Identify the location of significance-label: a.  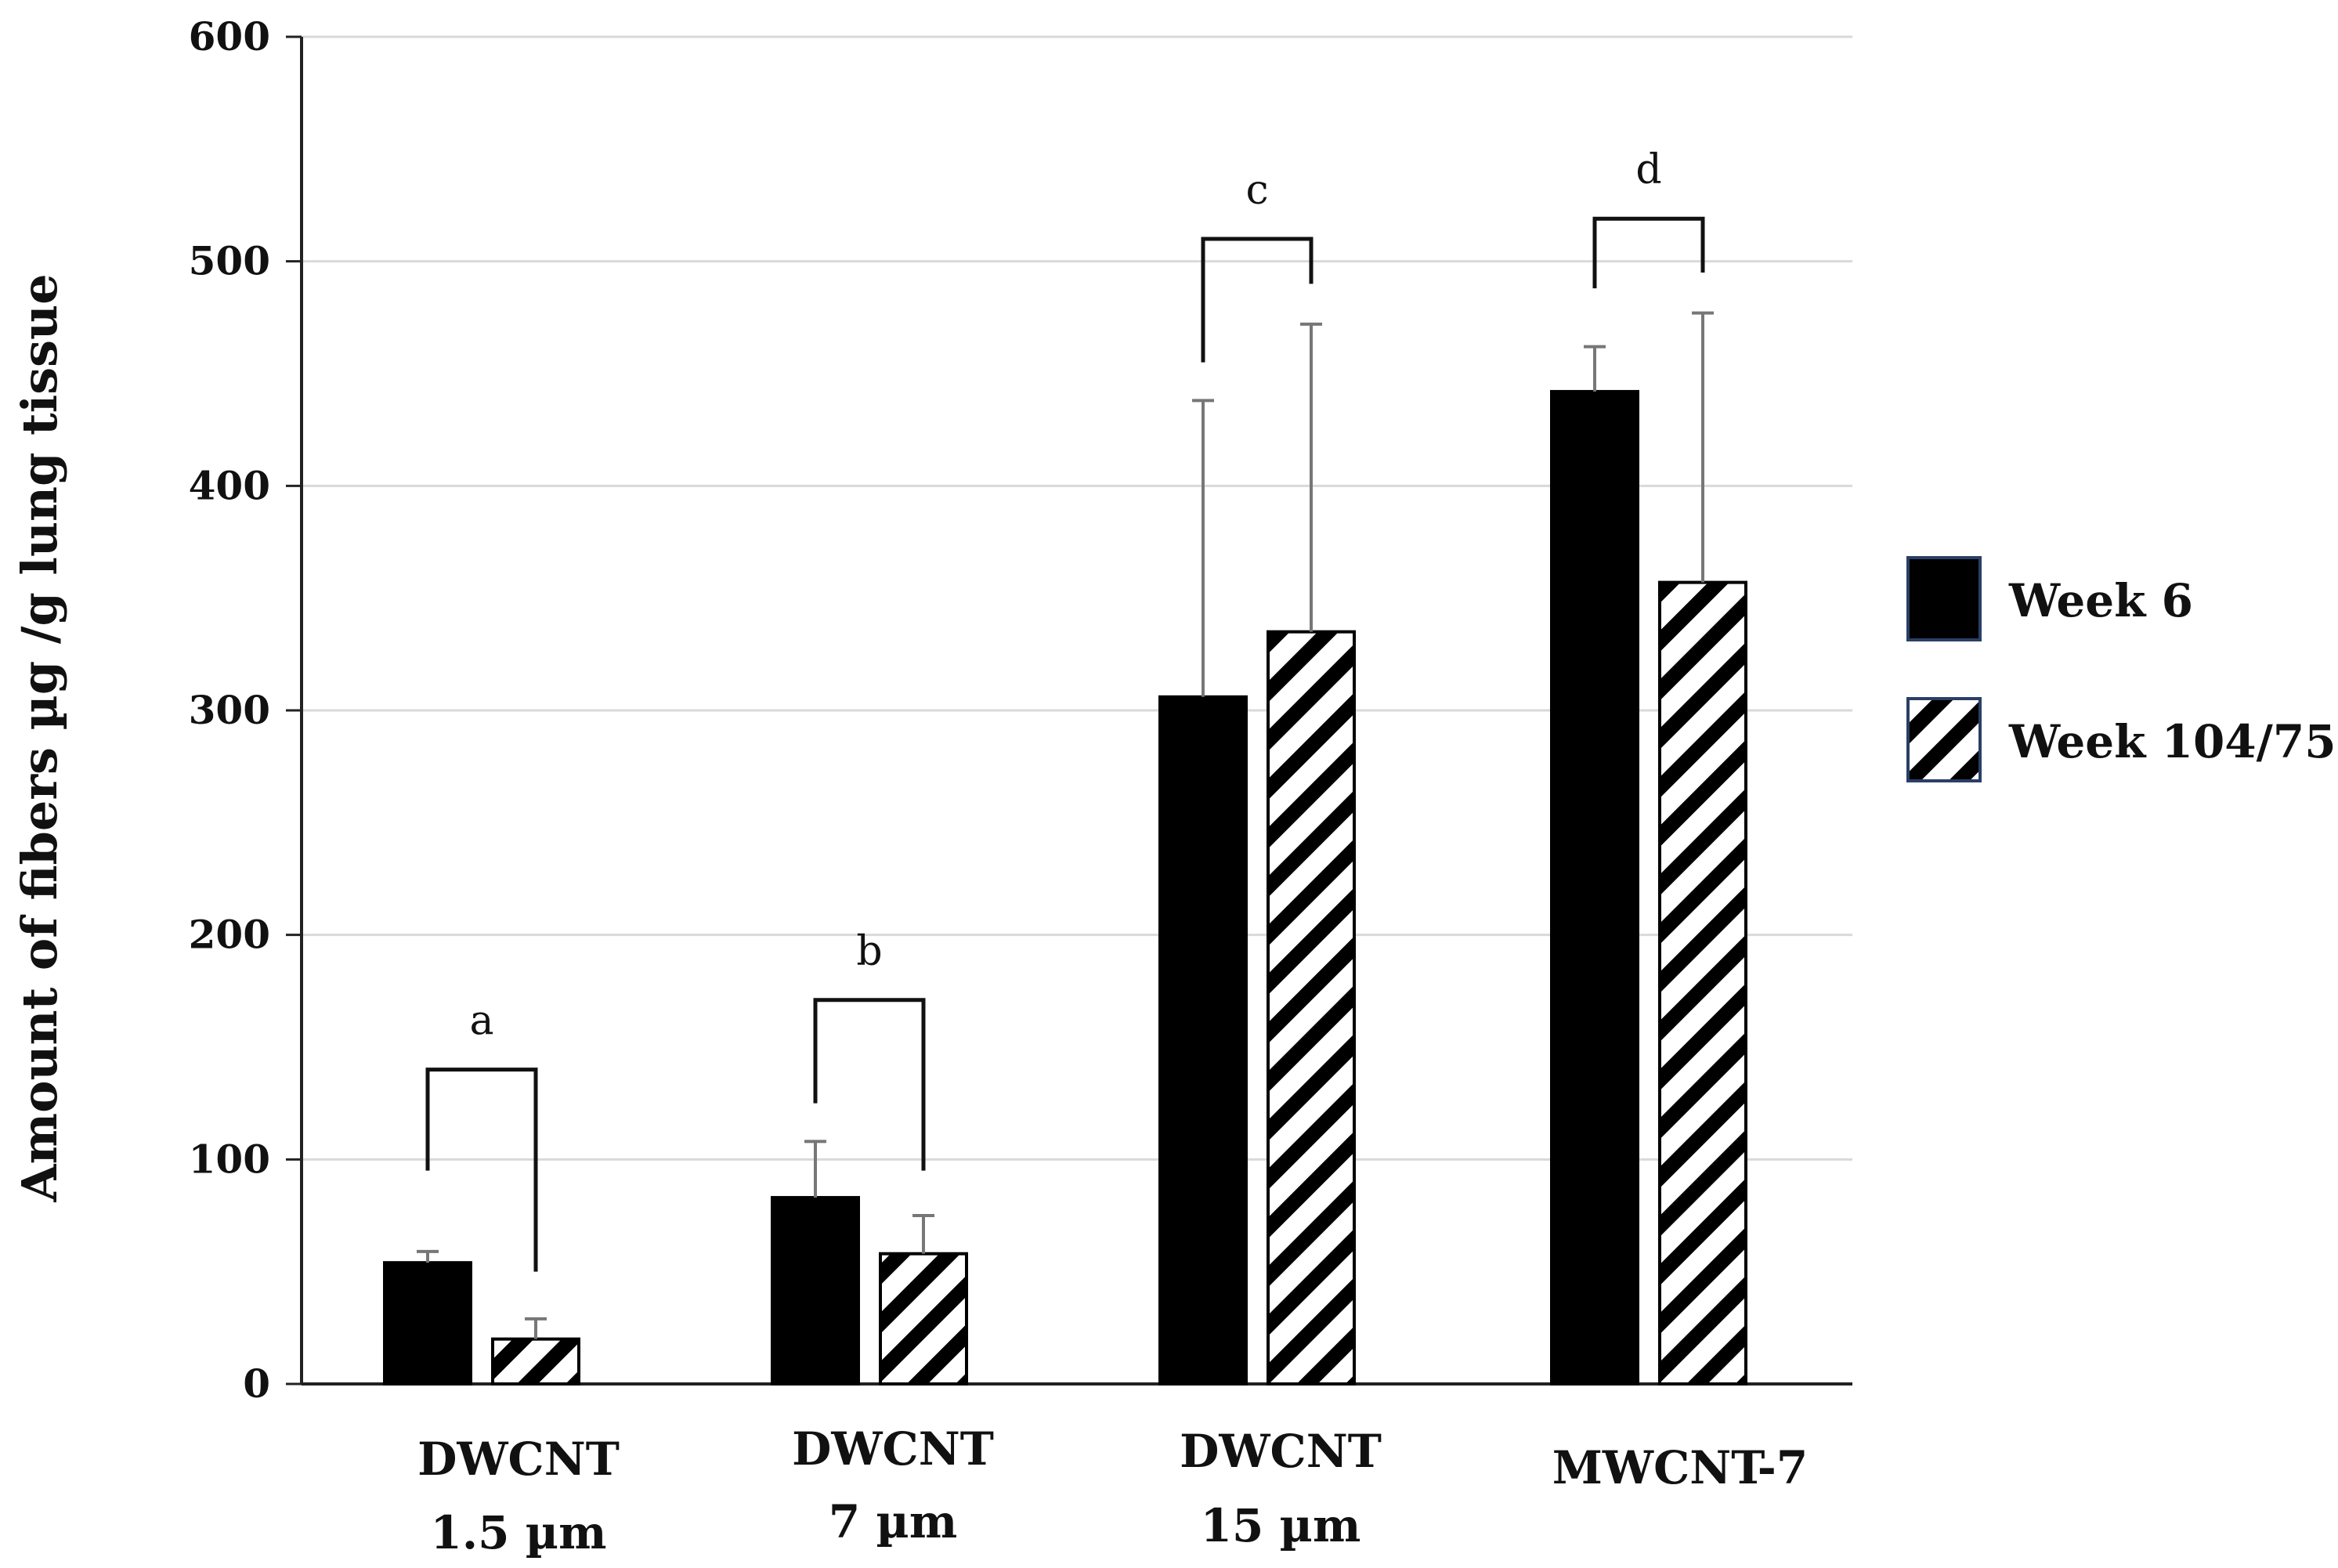
(481, 1021).